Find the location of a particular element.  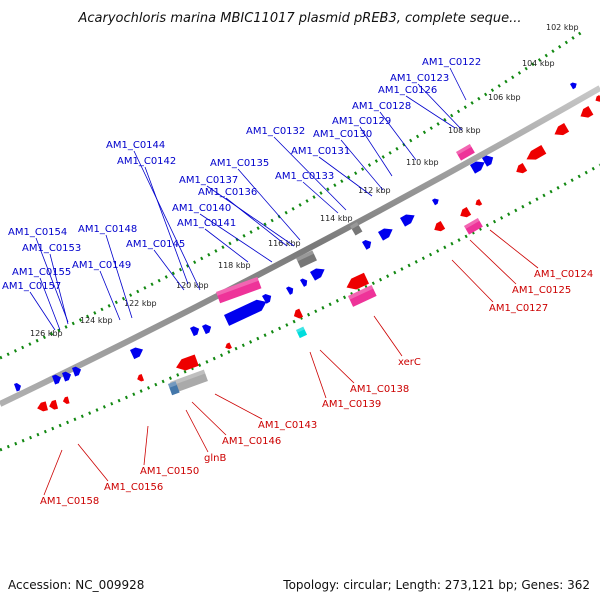

tick-label: 108 kbp is located at coordinates (464, 130).